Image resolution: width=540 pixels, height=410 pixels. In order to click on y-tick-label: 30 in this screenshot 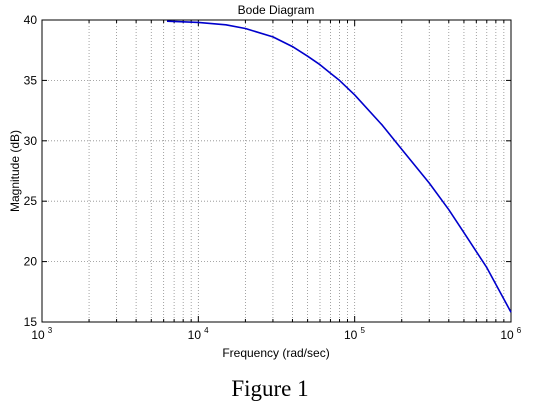, I will do `click(31, 141)`.